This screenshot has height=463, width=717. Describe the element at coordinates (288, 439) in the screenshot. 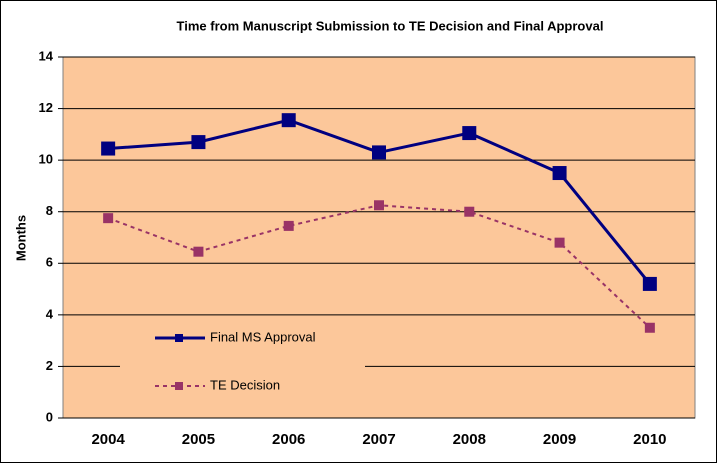

I see `x-tick-label: 2006` at that location.